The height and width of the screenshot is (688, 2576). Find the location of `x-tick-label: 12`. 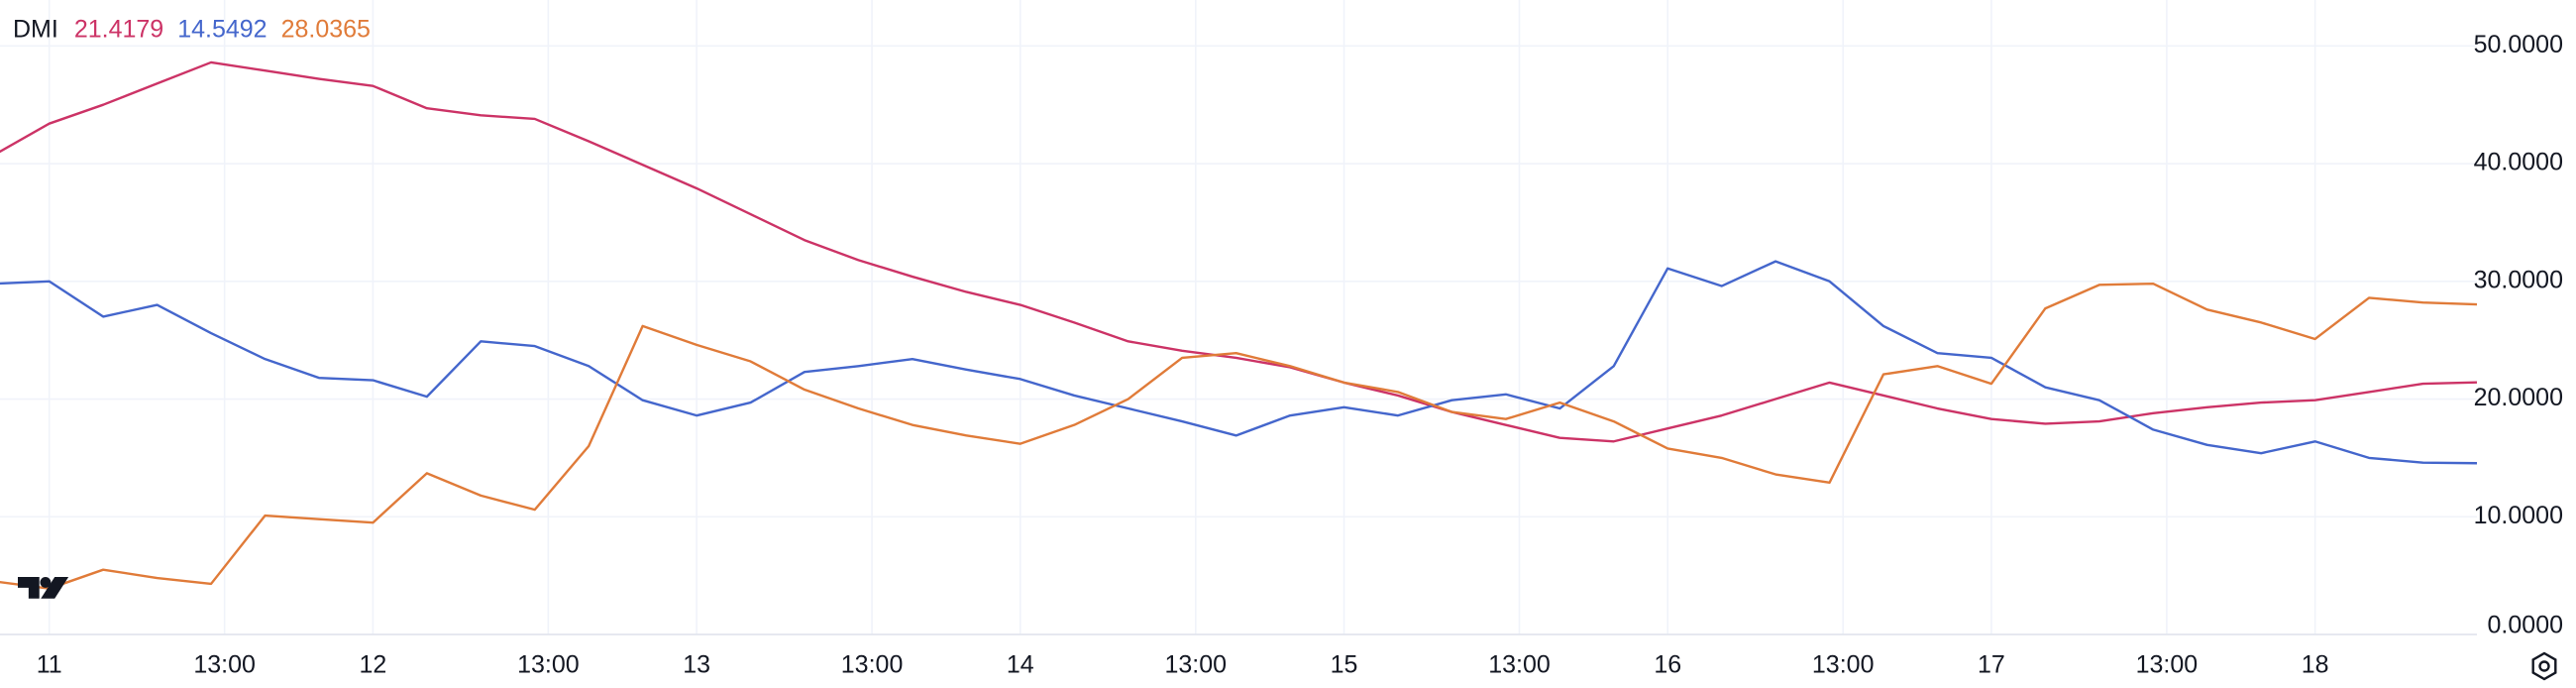

x-tick-label: 12 is located at coordinates (372, 665).